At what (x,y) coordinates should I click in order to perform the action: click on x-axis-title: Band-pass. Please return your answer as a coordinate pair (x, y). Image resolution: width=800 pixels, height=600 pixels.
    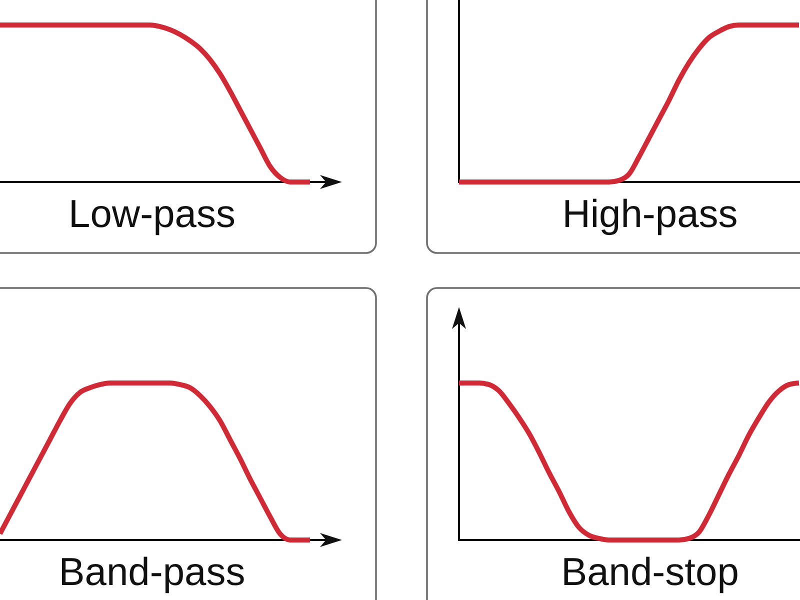
    Looking at the image, I should click on (152, 572).